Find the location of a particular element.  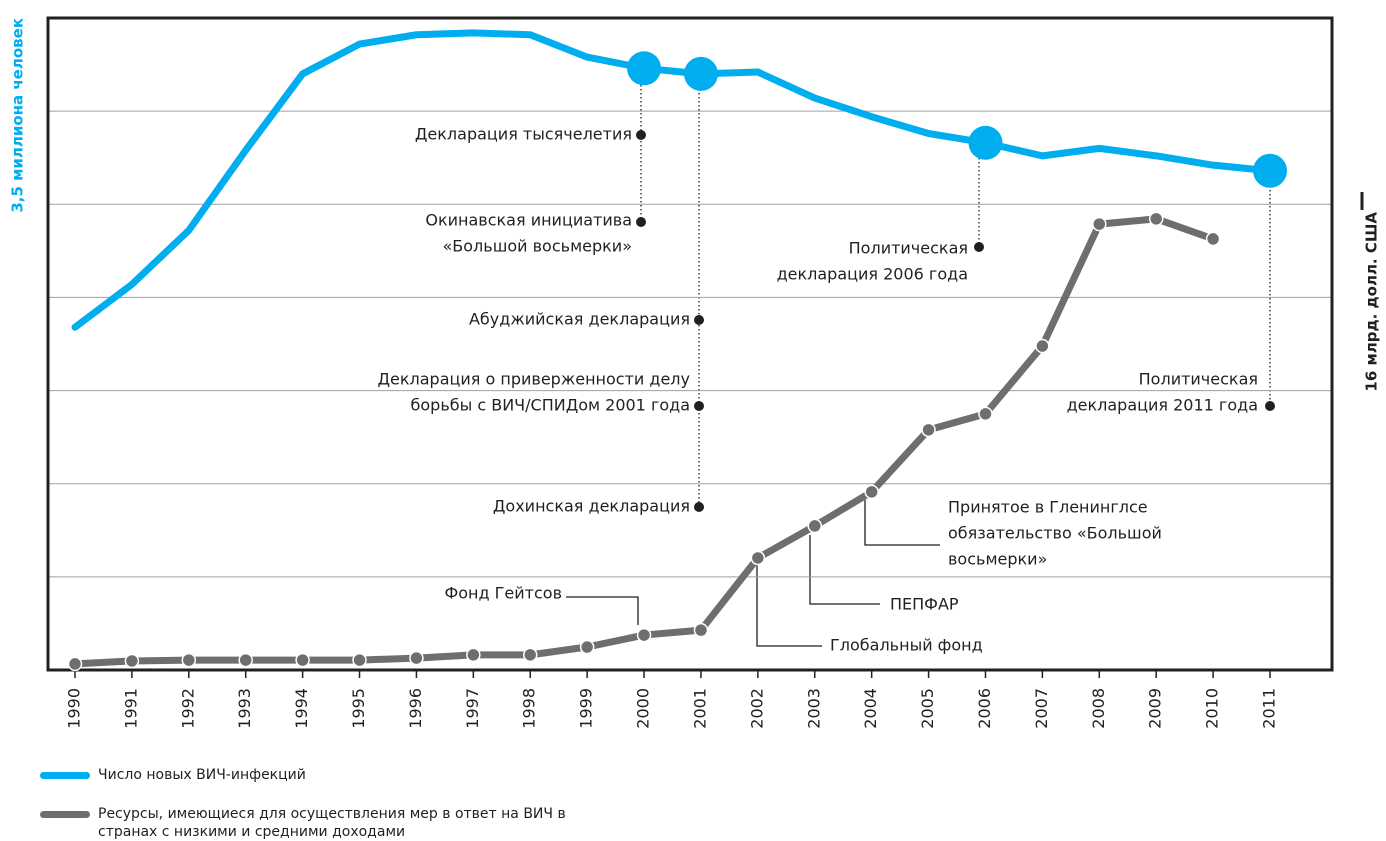

annotation-text: Декларация тысячелетия is located at coordinates (523, 134).